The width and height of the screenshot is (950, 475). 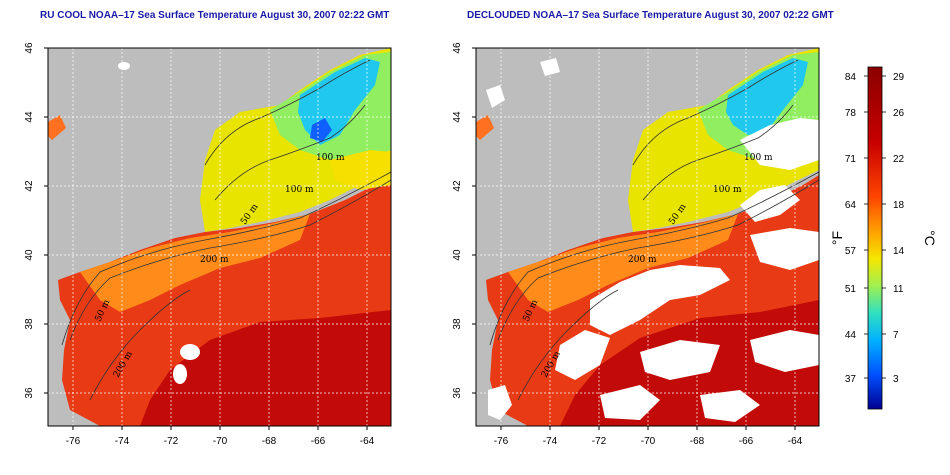 What do you see at coordinates (875, 238) in the screenshot?
I see `colorbar-scale` at bounding box center [875, 238].